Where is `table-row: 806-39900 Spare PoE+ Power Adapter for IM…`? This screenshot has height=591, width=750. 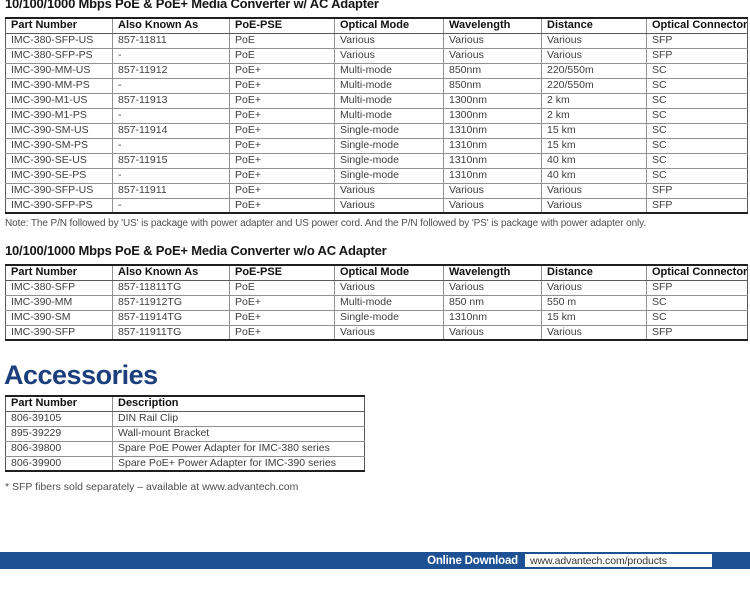
table-row: 806-39900 Spare PoE+ Power Adapter for IM… is located at coordinates (185, 463).